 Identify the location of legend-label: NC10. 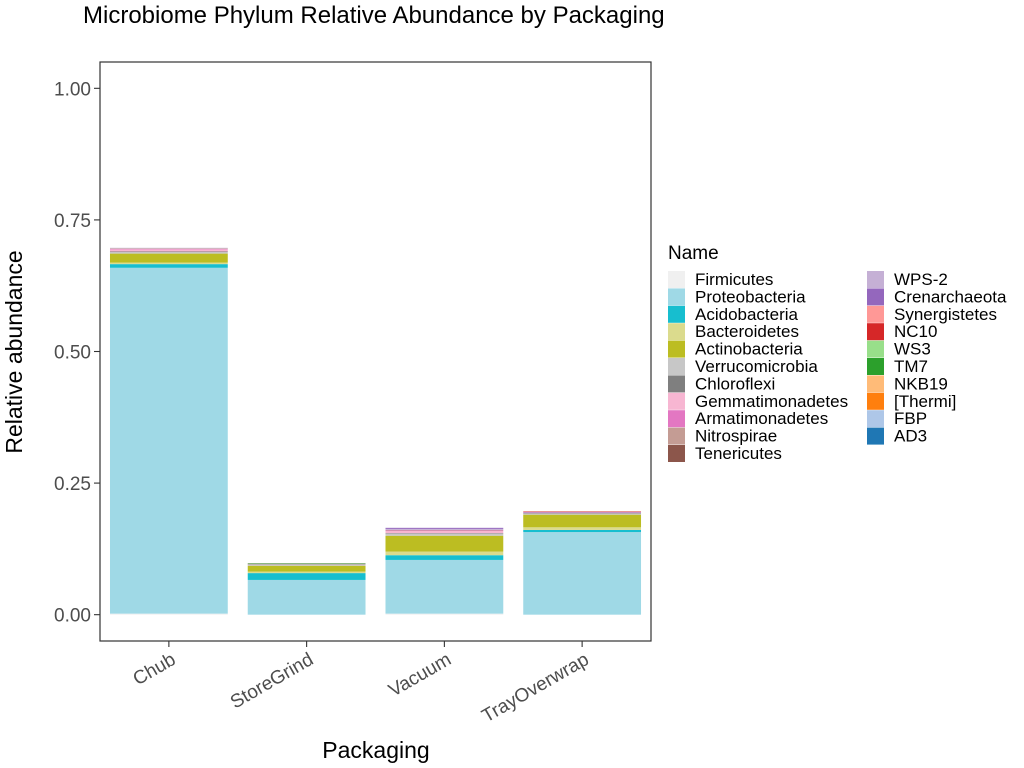
(915, 331).